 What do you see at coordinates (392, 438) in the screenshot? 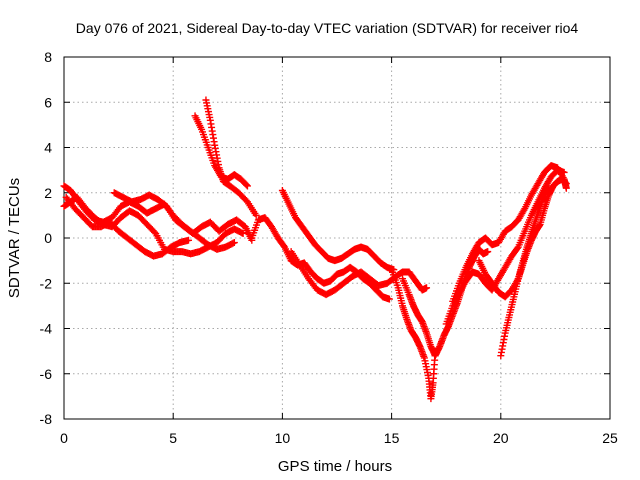
I see `x-tick-label: 15` at bounding box center [392, 438].